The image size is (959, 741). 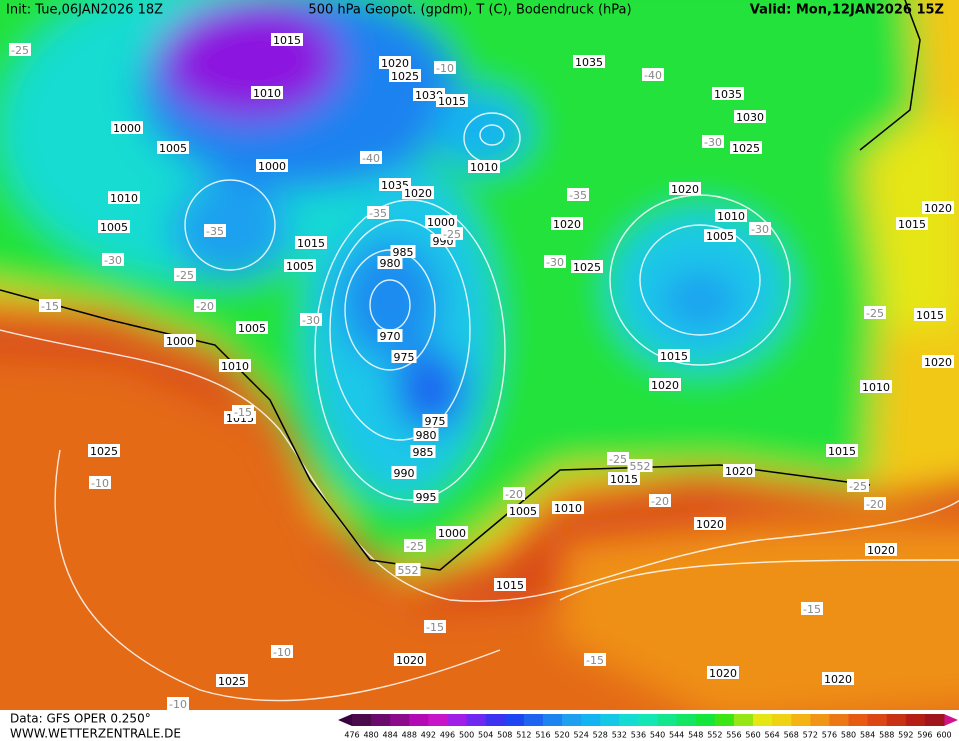 What do you see at coordinates (589, 62) in the screenshot?
I see `isobar-label: 1035` at bounding box center [589, 62].